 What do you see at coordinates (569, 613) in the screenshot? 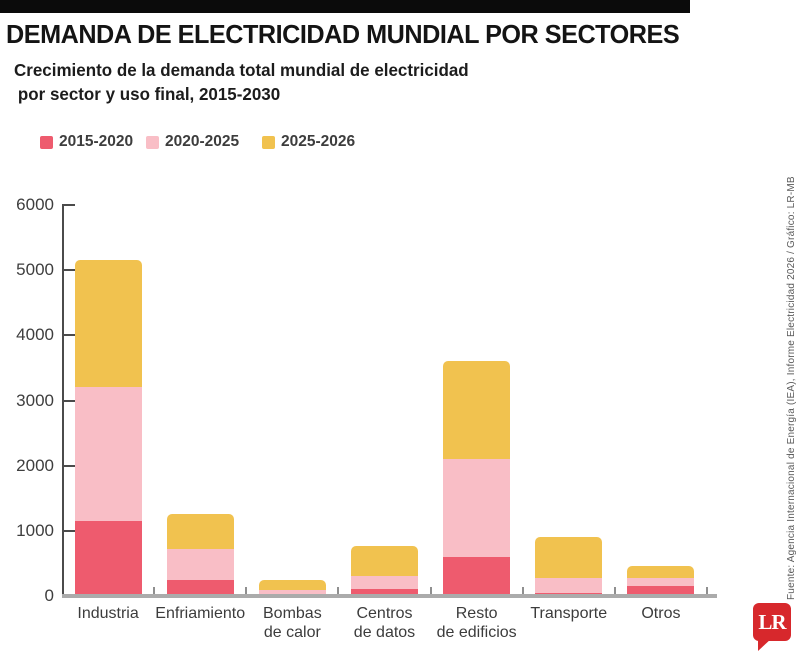
I see `x-category-label-5: Transporte` at bounding box center [569, 613].